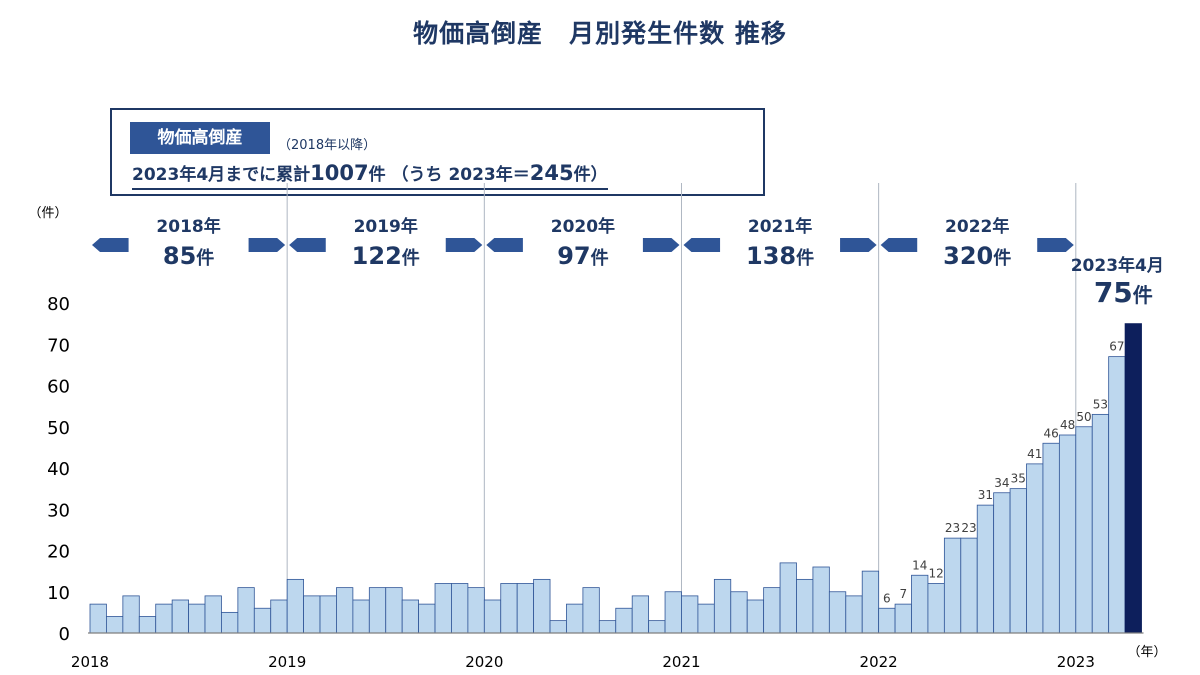 This screenshot has height=675, width=1200. Describe the element at coordinates (327, 145) in the screenshot. I see `summary-note: （2018年以降）` at that location.